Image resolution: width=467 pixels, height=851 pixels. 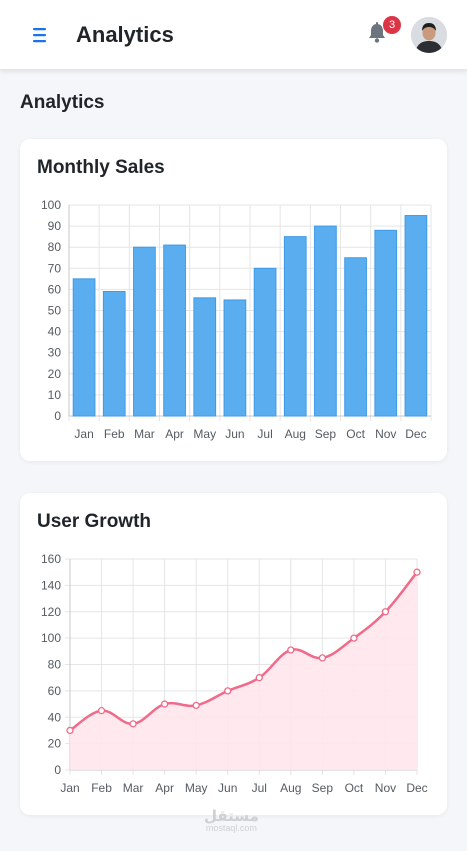 I want to click on sales-y-tick-label: 90, so click(x=55, y=226).